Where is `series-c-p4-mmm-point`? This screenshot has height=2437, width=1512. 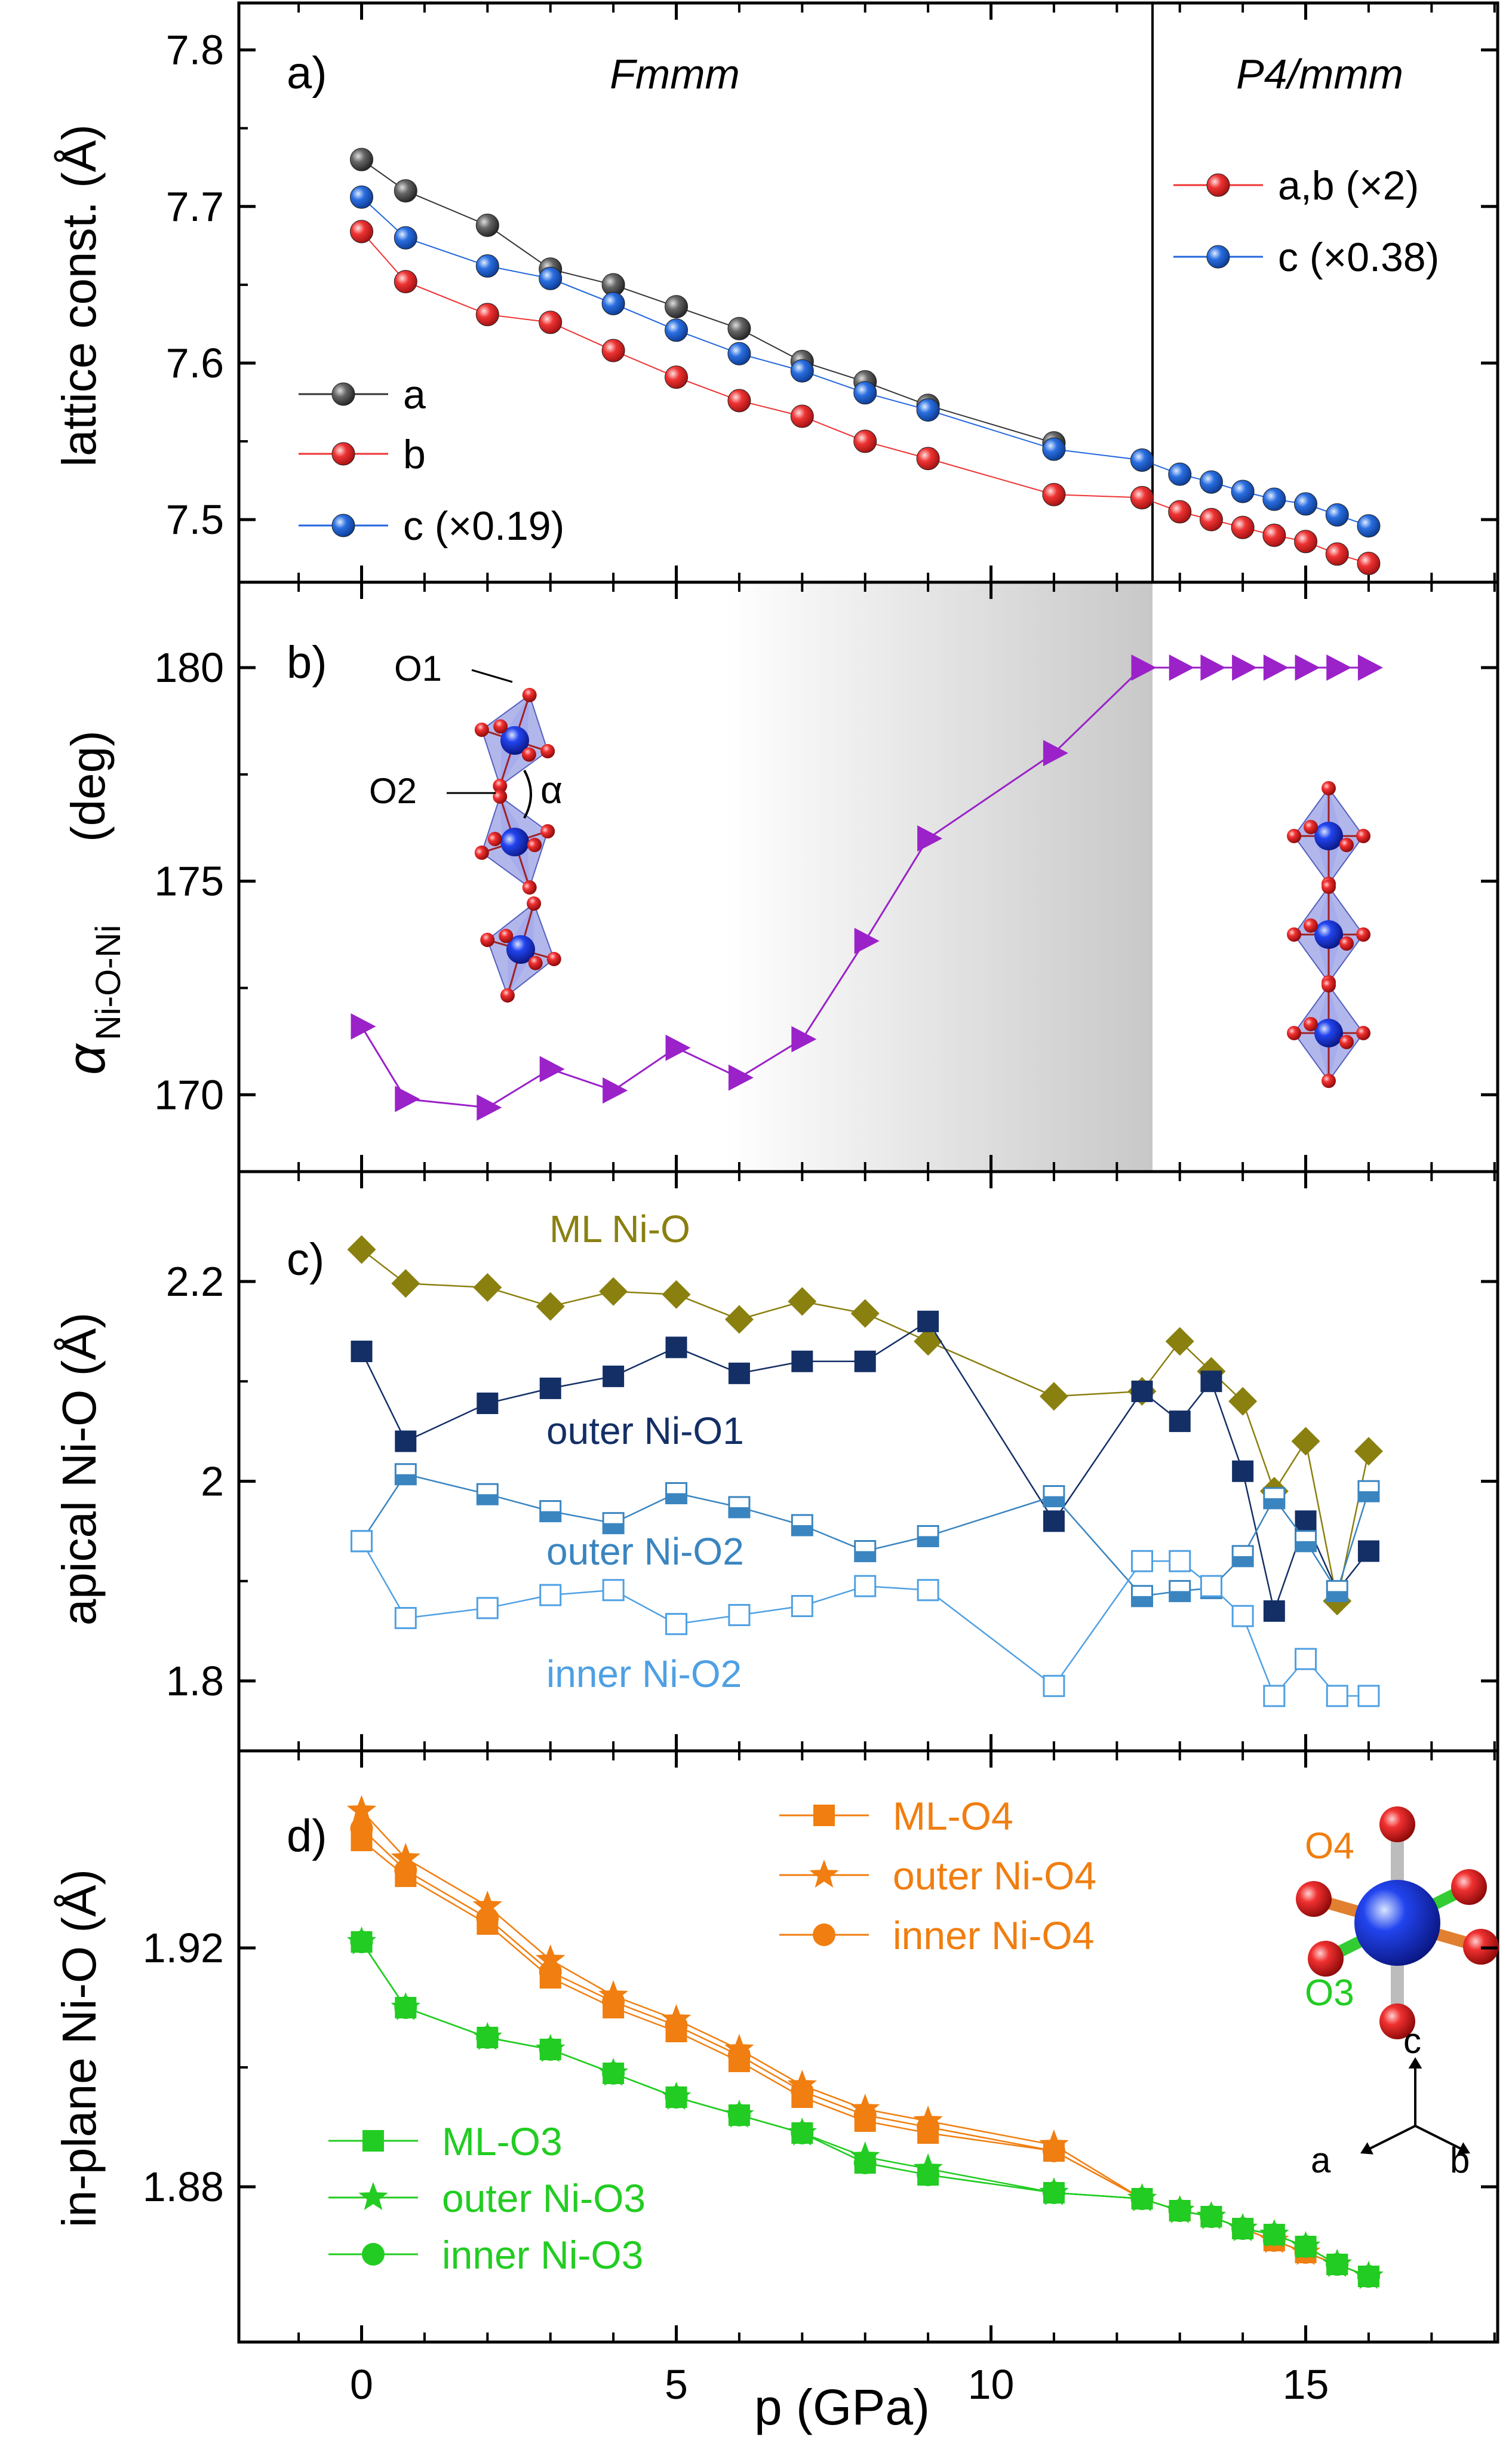
series-c-p4-mmm-point is located at coordinates (1243, 491).